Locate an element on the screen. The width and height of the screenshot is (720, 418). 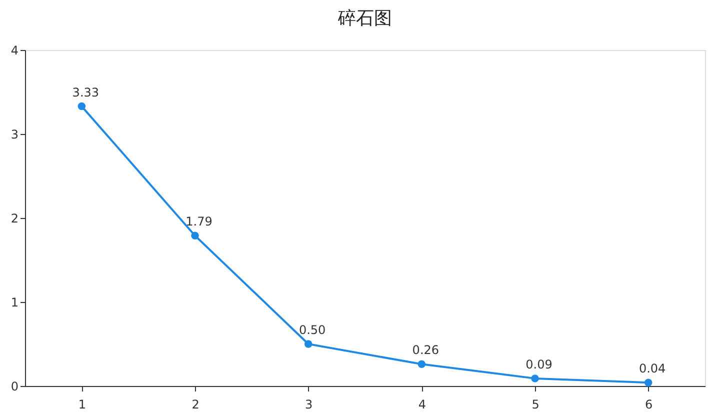
data-label: 1.79 is located at coordinates (199, 221).